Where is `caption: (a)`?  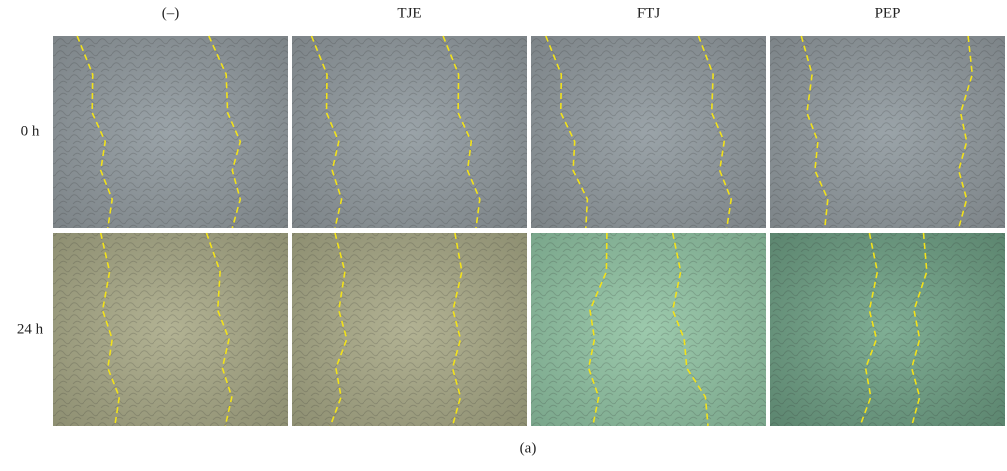
caption: (a) is located at coordinates (528, 448).